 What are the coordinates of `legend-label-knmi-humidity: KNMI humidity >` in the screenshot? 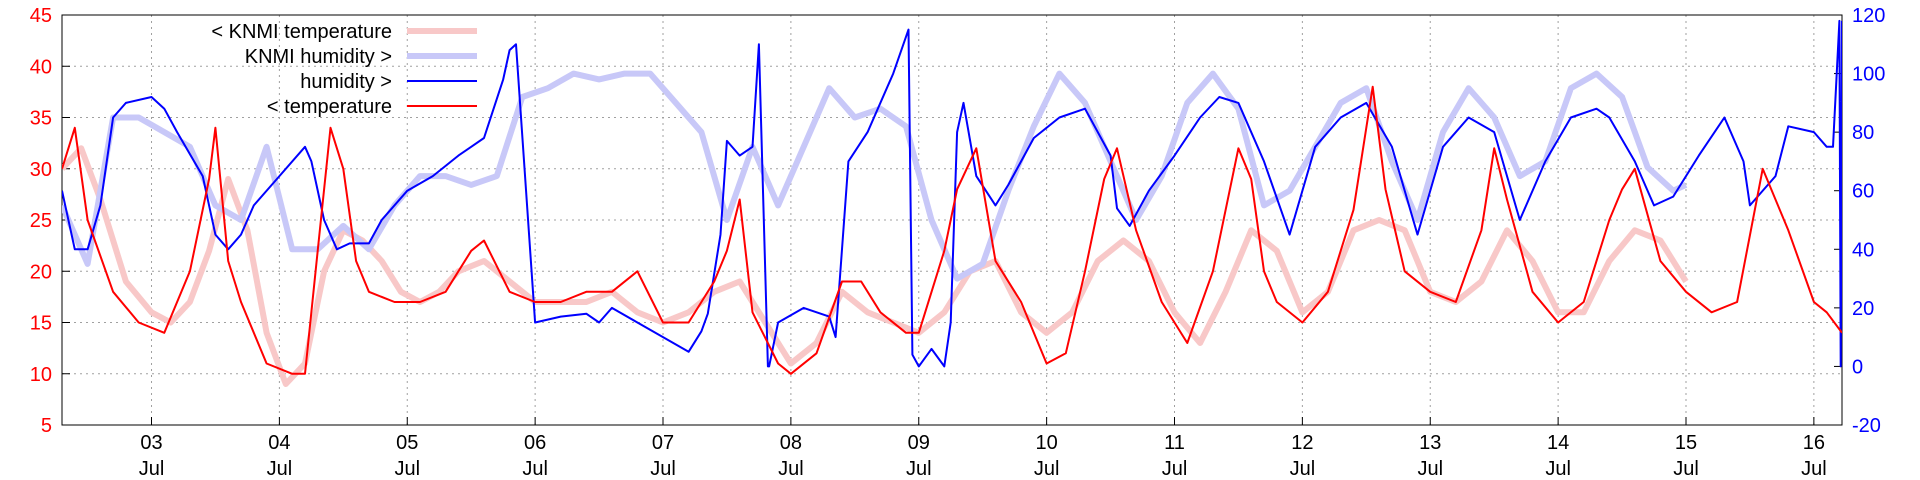 It's located at (318, 57).